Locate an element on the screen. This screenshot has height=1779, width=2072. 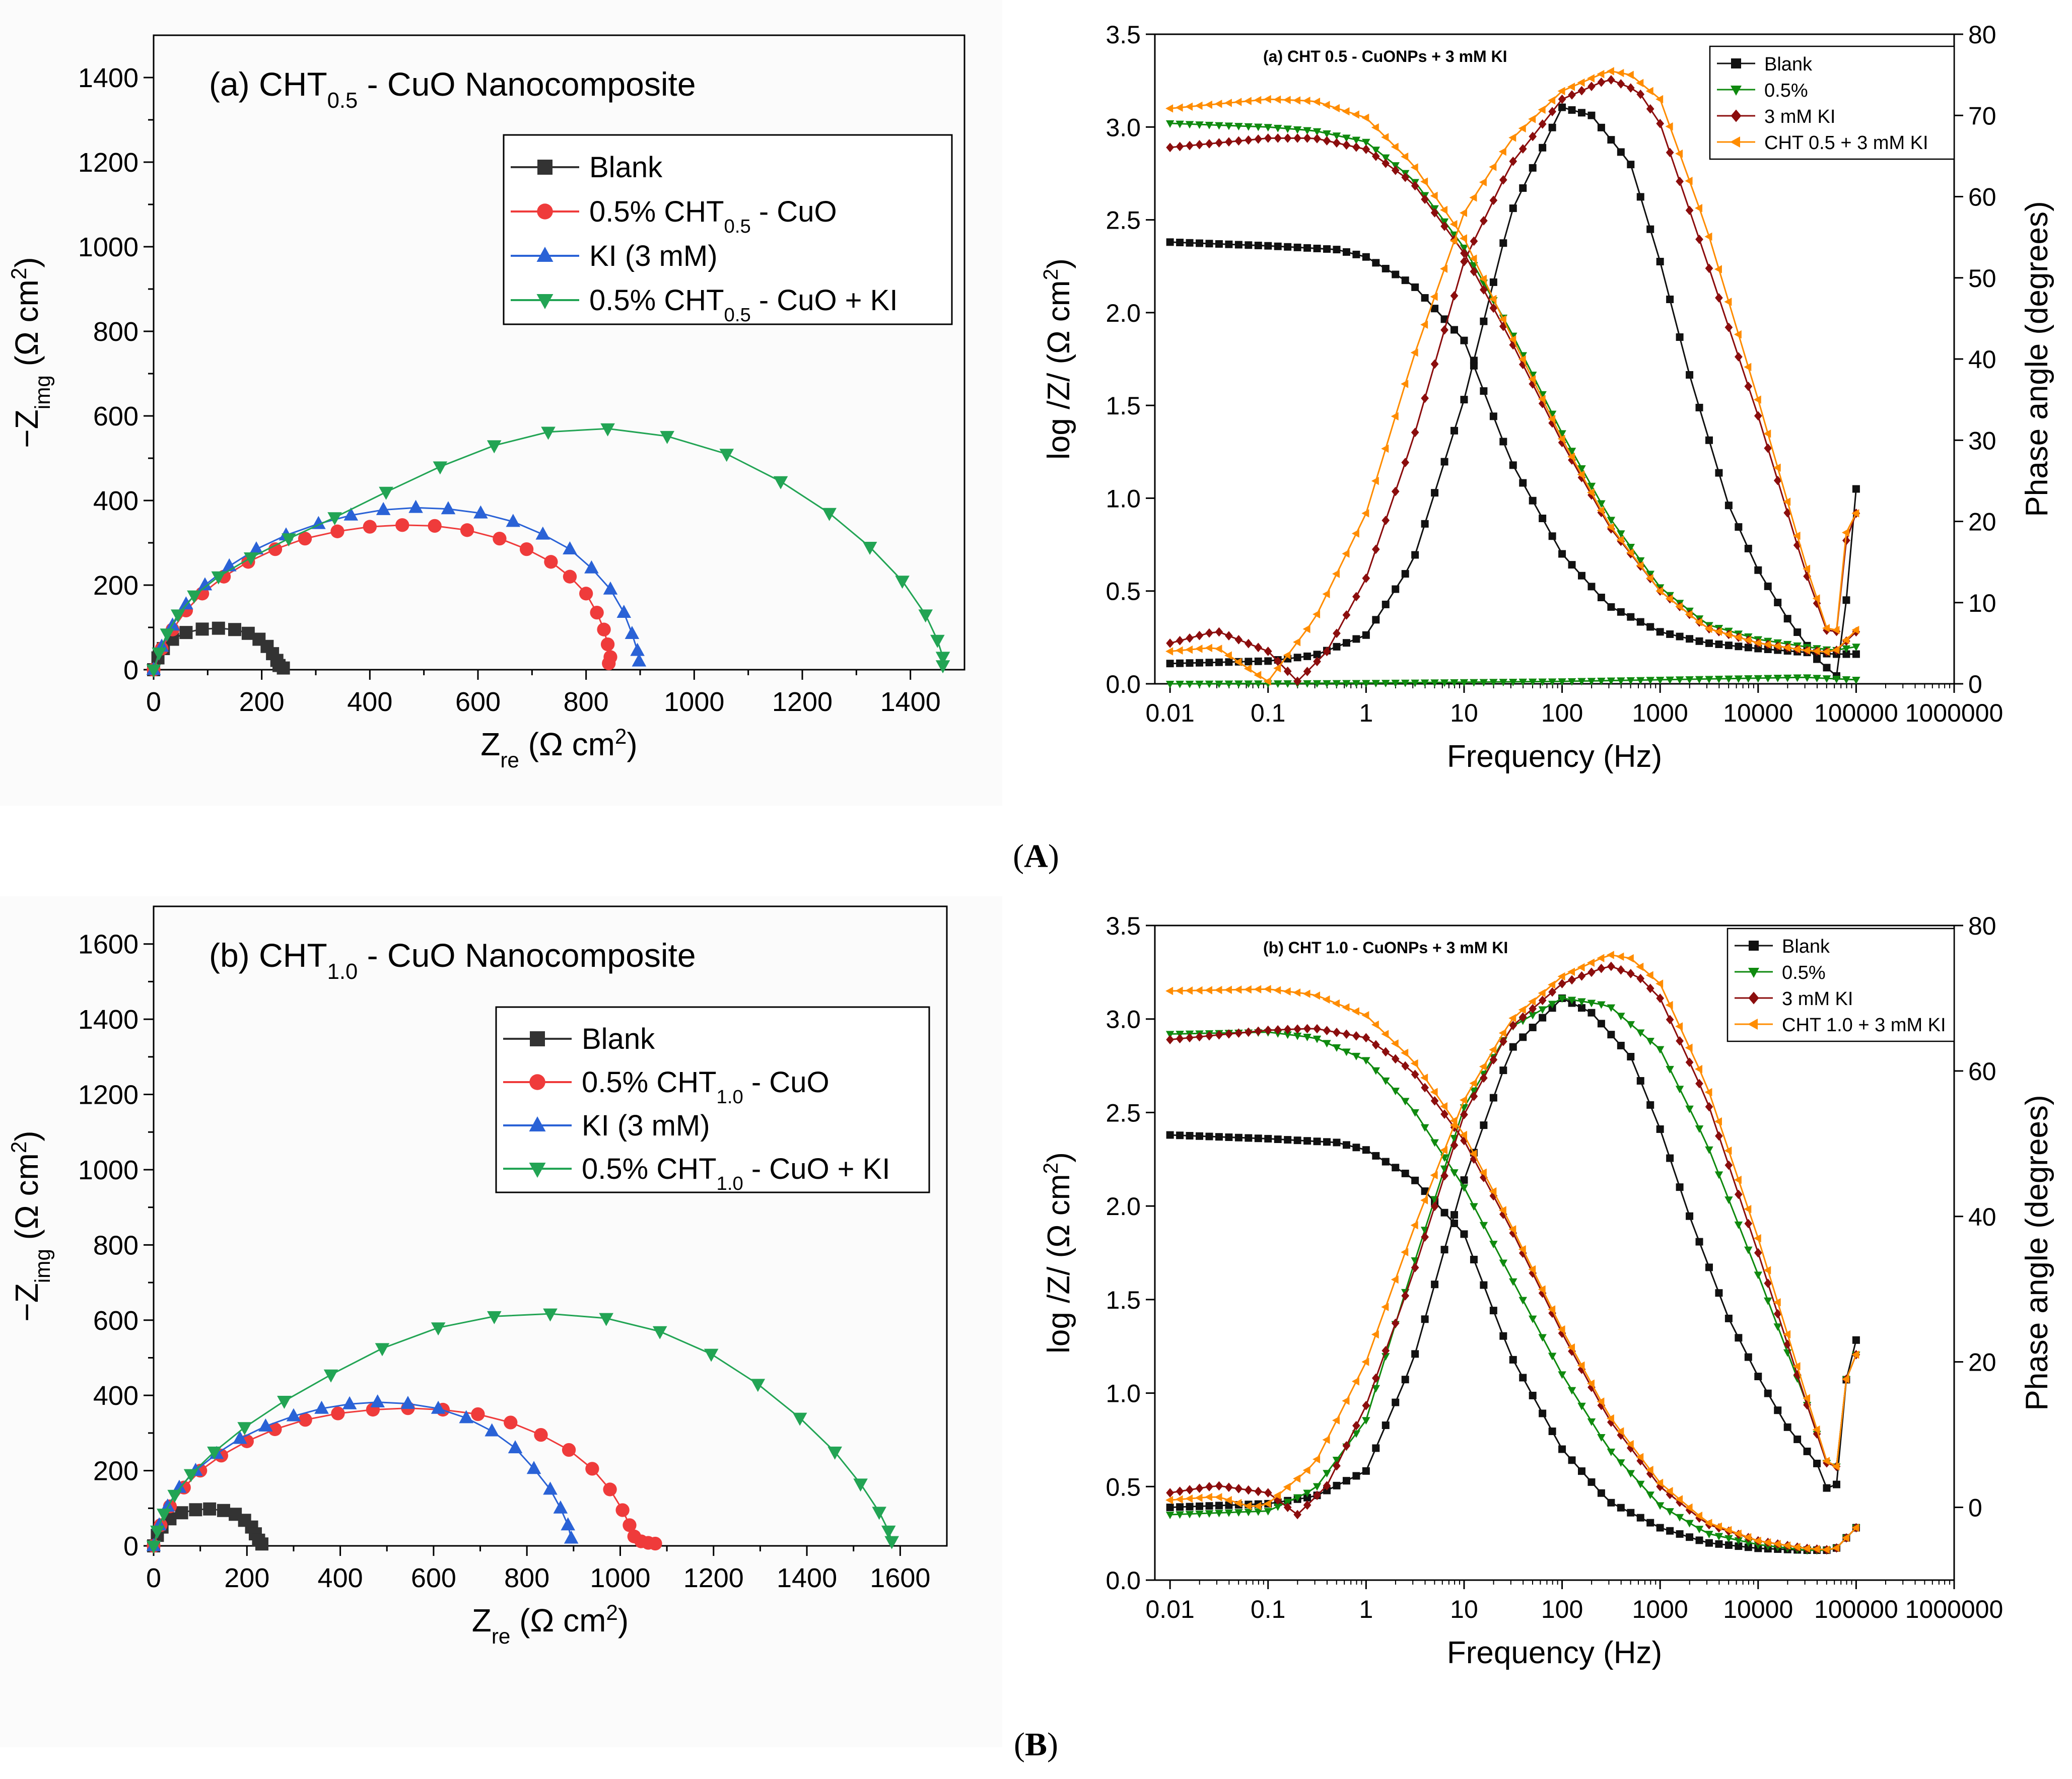
nyq-b-legend-label-red-part-0: 0.5% CHT is located at coordinates (649, 1082).